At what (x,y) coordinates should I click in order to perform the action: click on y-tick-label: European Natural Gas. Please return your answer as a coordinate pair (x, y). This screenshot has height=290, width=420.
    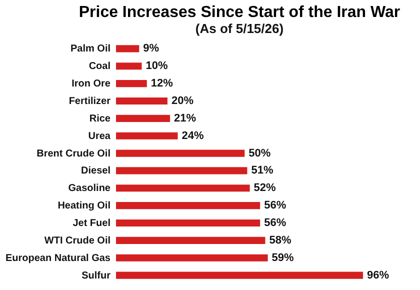
    Looking at the image, I should click on (58, 258).